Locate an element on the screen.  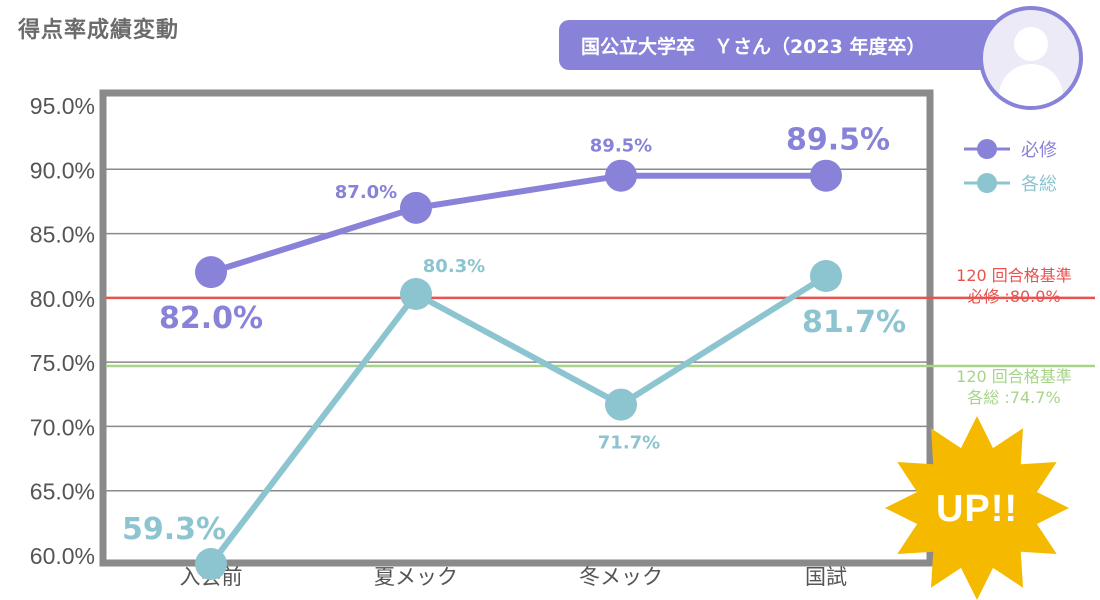
y-tick-label: 60.0% is located at coordinates (62, 556).